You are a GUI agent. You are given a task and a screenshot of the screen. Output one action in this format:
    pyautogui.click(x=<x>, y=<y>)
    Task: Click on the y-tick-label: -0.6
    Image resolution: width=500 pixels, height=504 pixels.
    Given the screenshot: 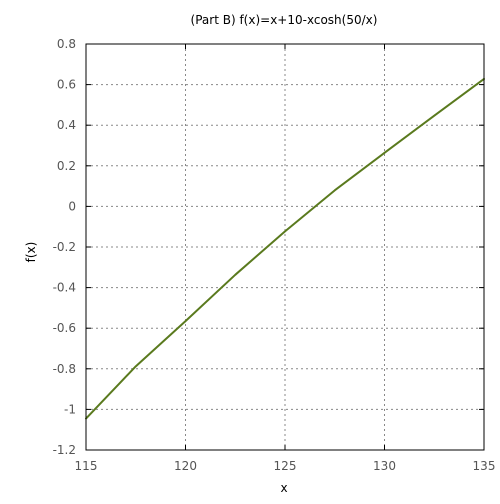 What is the action you would take?
    pyautogui.click(x=64, y=328)
    